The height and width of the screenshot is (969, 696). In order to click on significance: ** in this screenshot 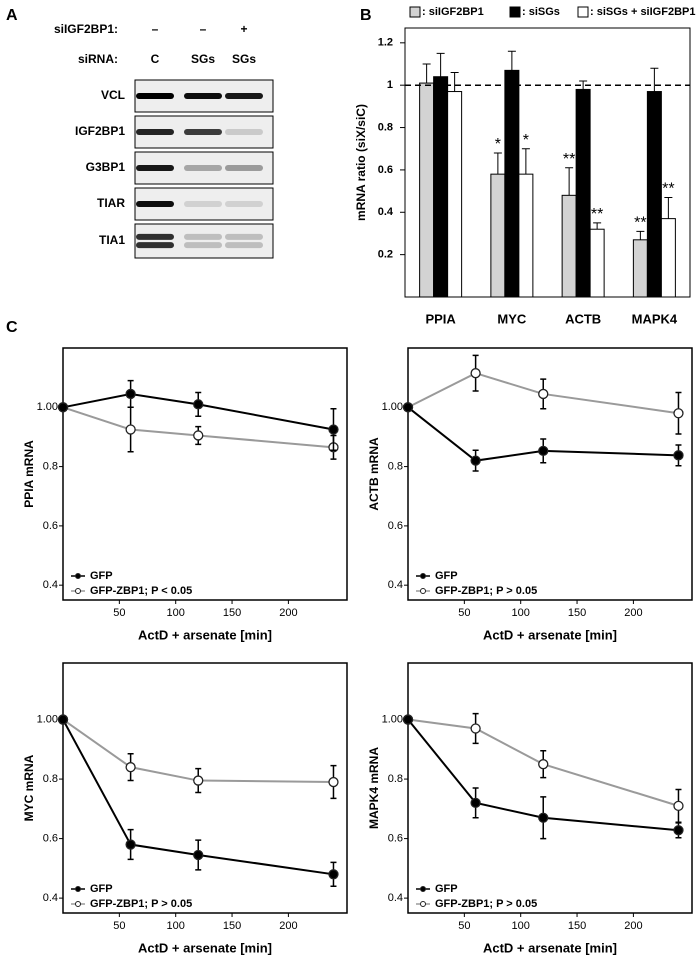, I will do `click(668, 189)`.